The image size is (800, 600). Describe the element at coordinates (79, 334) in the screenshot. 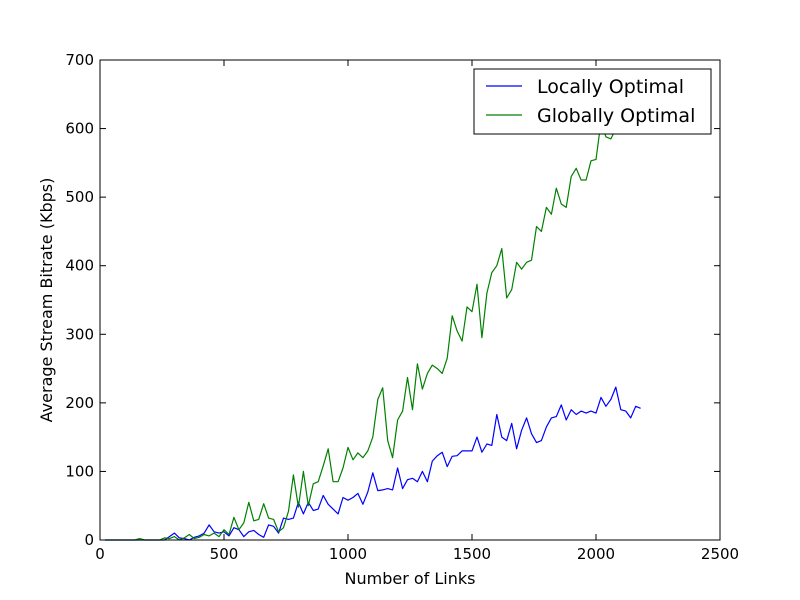

I see `y-tick-label: 300` at that location.